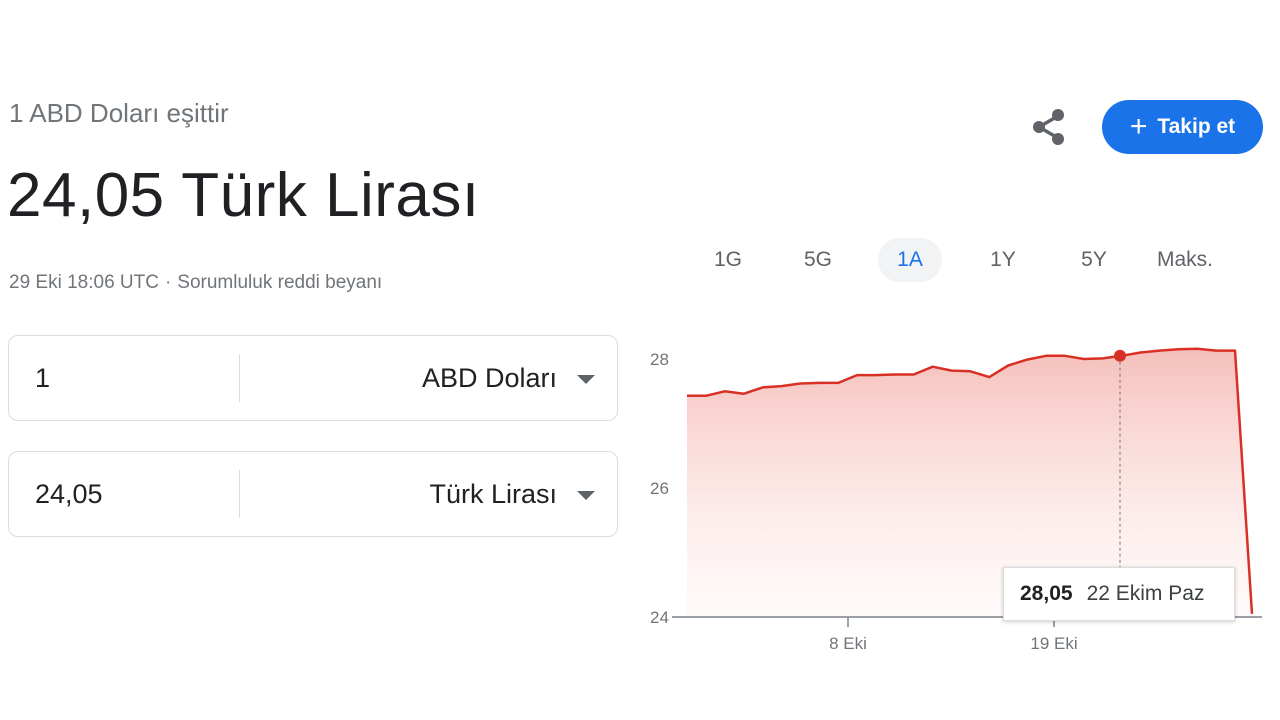 This screenshot has height=720, width=1280. I want to click on y-tick-label: 26, so click(659, 488).